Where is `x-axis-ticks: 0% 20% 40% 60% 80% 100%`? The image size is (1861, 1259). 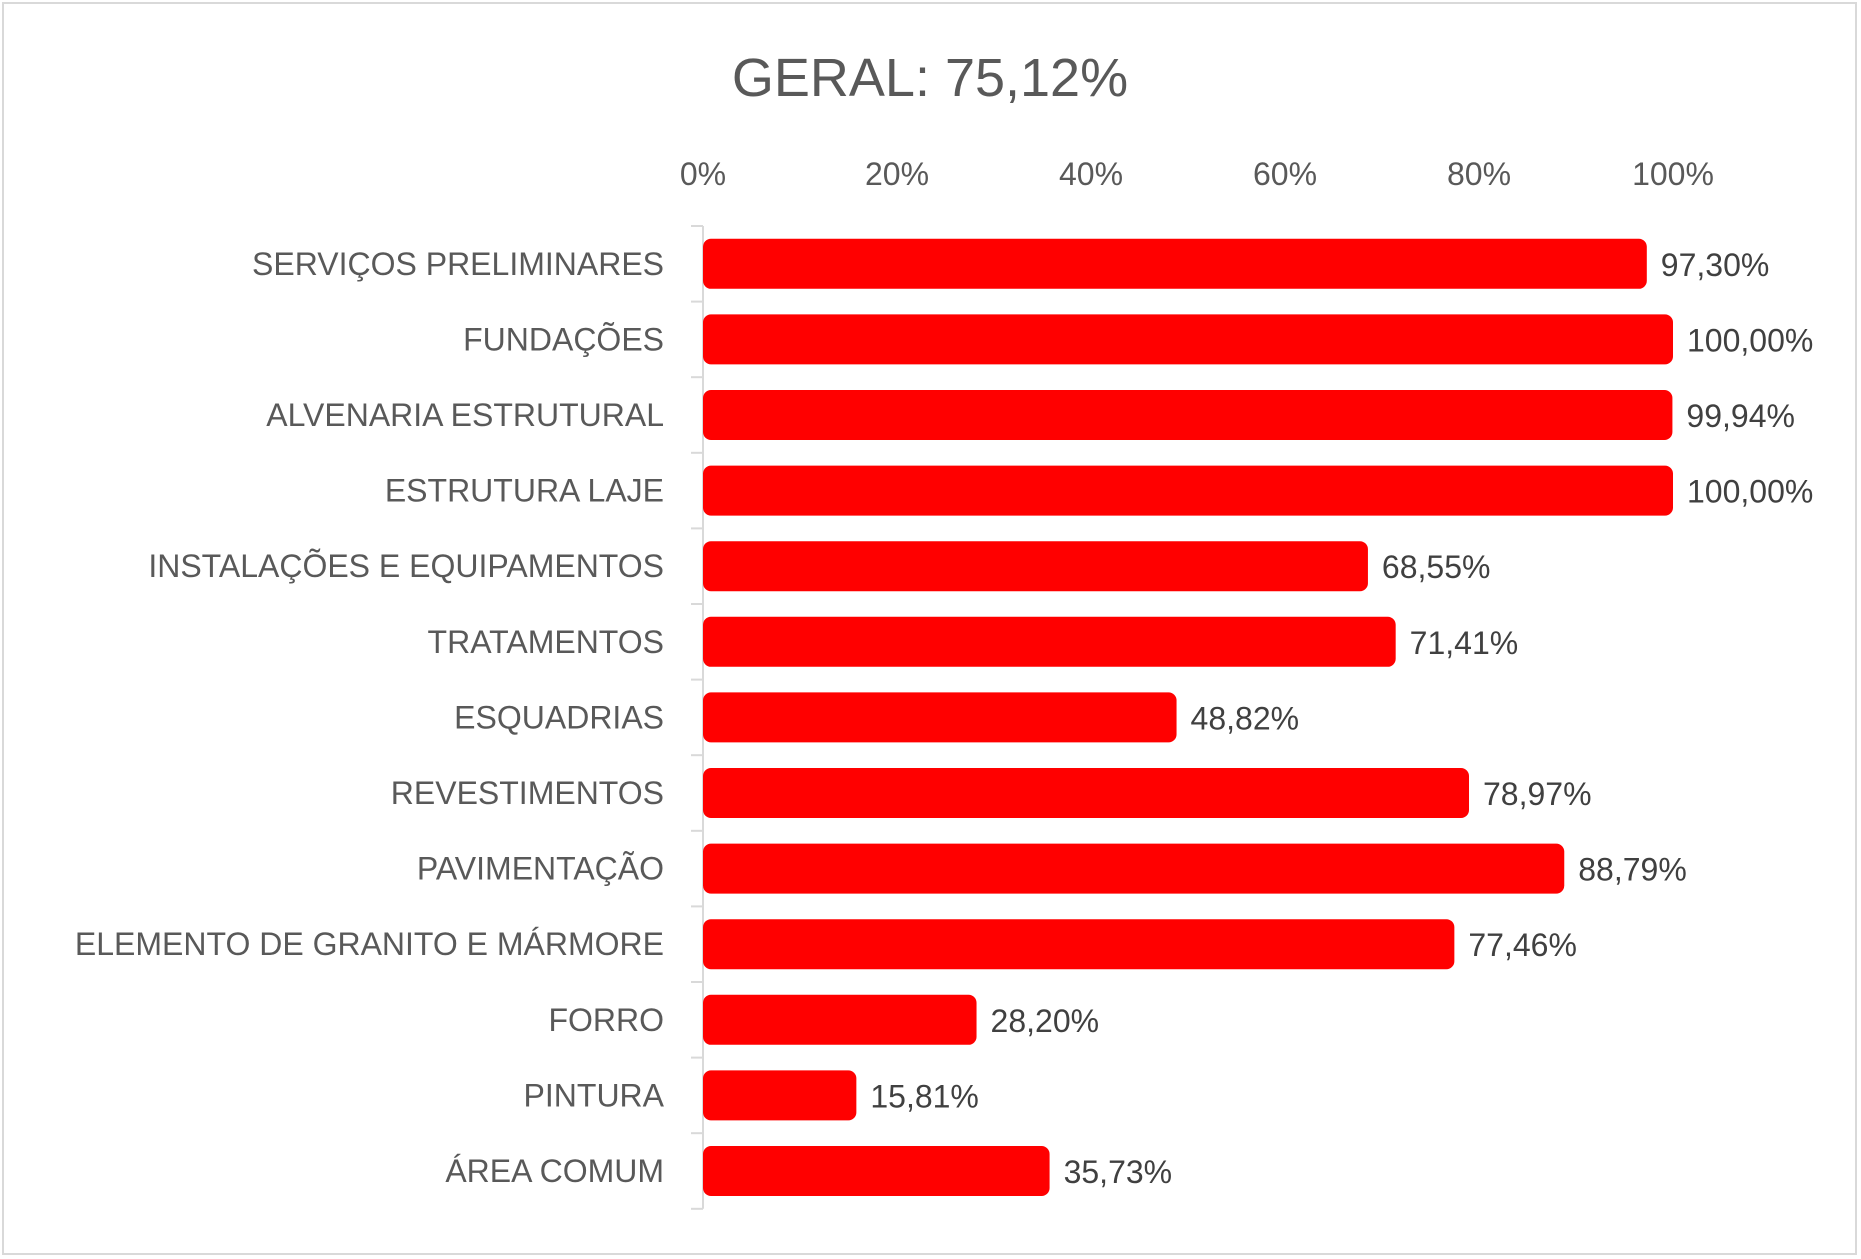 x-axis-ticks: 0% 20% 40% 60% 80% 100% is located at coordinates (1197, 174).